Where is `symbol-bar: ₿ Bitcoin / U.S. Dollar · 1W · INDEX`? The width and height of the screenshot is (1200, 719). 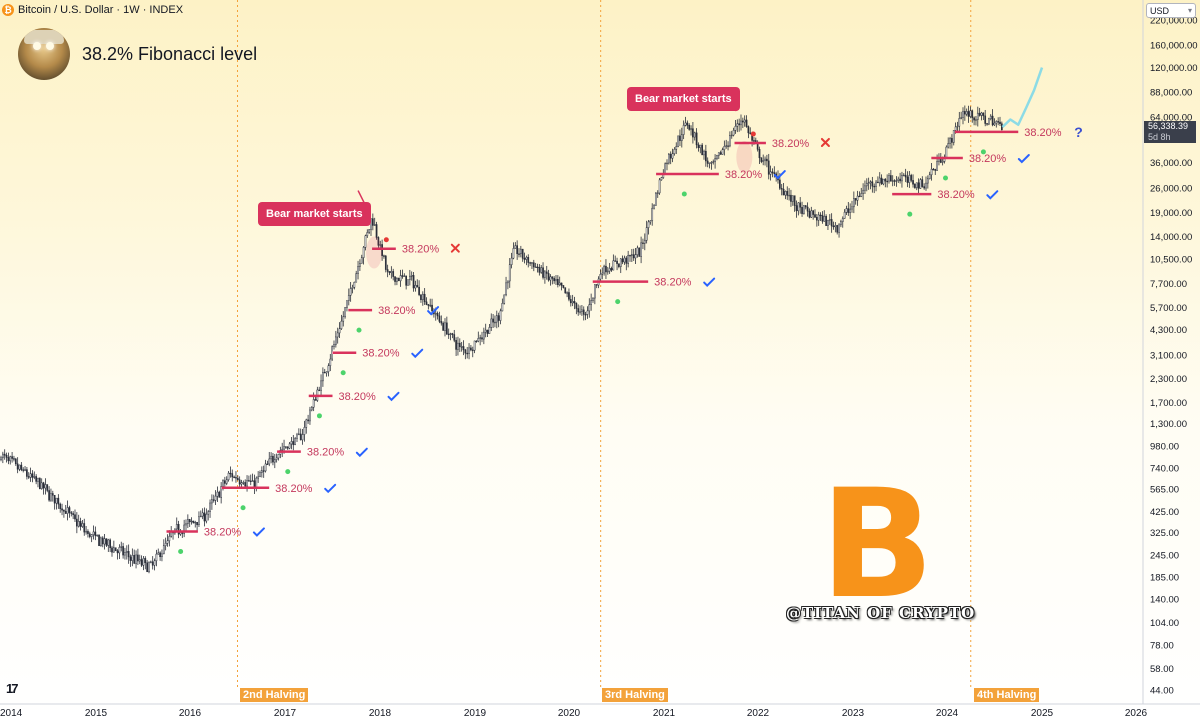
symbol-bar: ₿ Bitcoin / U.S. Dollar · 1W · INDEX is located at coordinates (92, 10).